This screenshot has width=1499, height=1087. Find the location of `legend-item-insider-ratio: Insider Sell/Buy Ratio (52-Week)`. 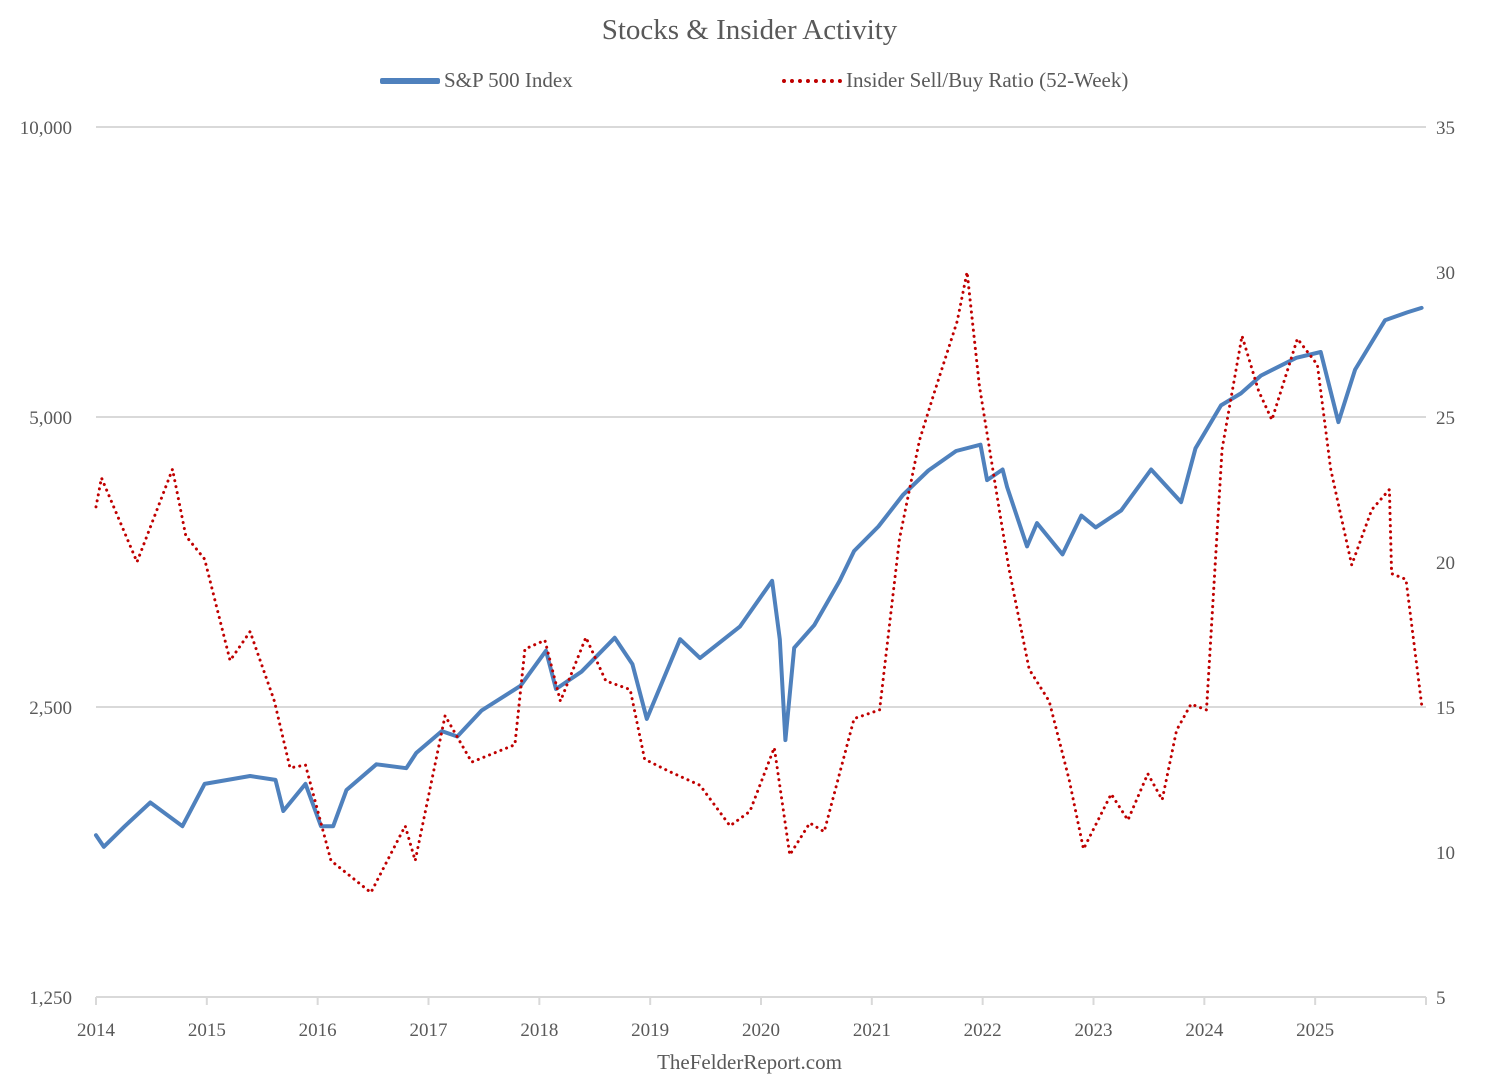

legend-item-insider-ratio: Insider Sell/Buy Ratio (52-Week) is located at coordinates (955, 80).